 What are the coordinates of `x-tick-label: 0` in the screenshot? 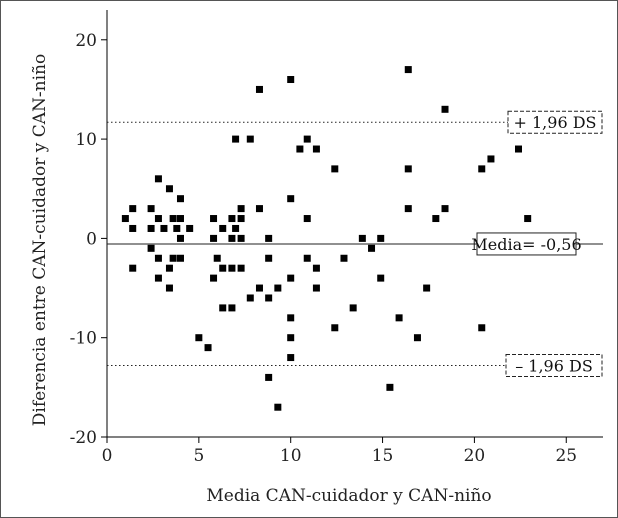 It's located at (107, 456).